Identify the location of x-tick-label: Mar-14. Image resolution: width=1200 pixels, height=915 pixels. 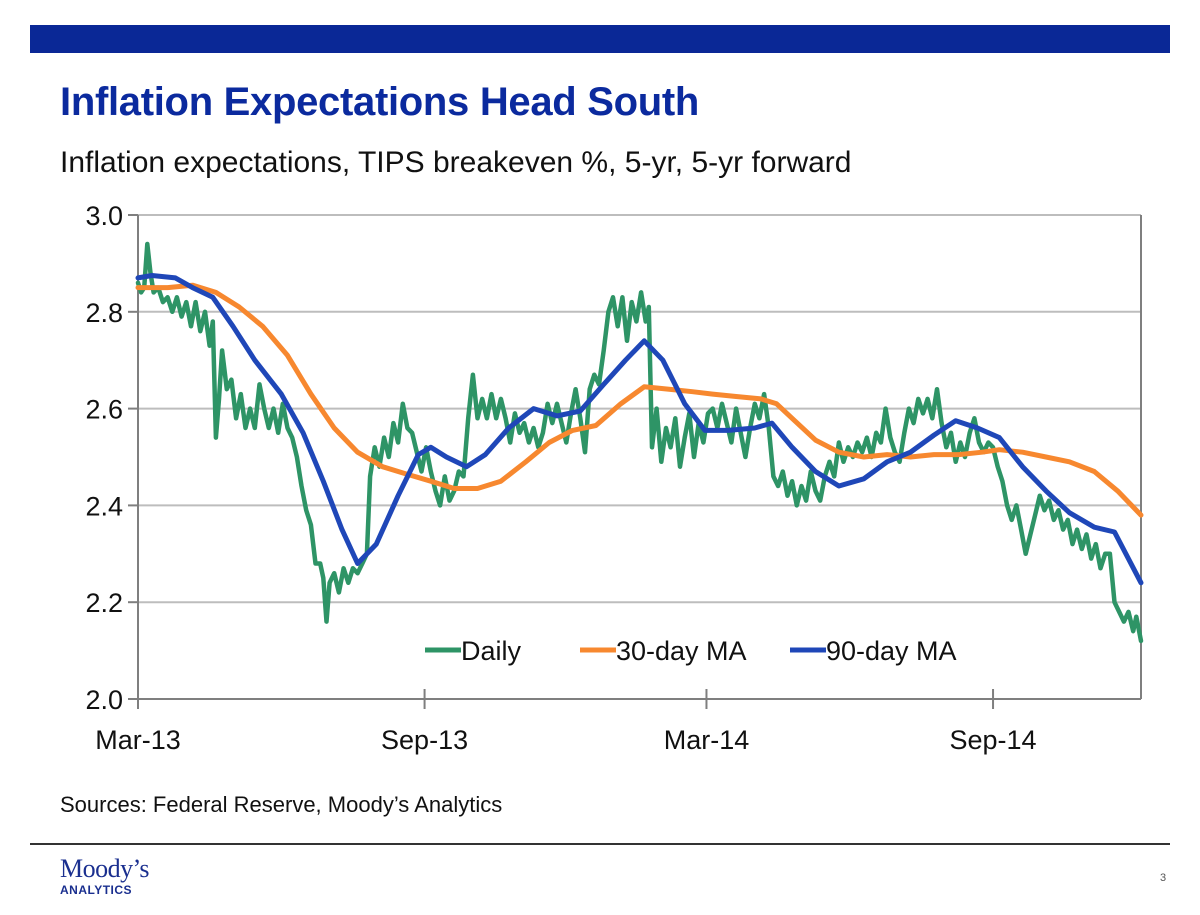
(707, 740).